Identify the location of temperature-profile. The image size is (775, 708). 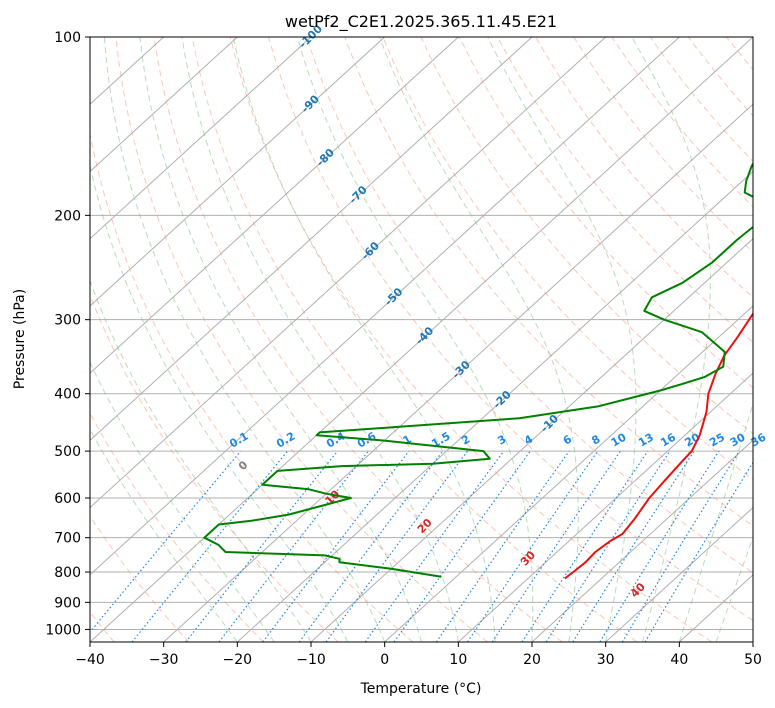
(658, 445).